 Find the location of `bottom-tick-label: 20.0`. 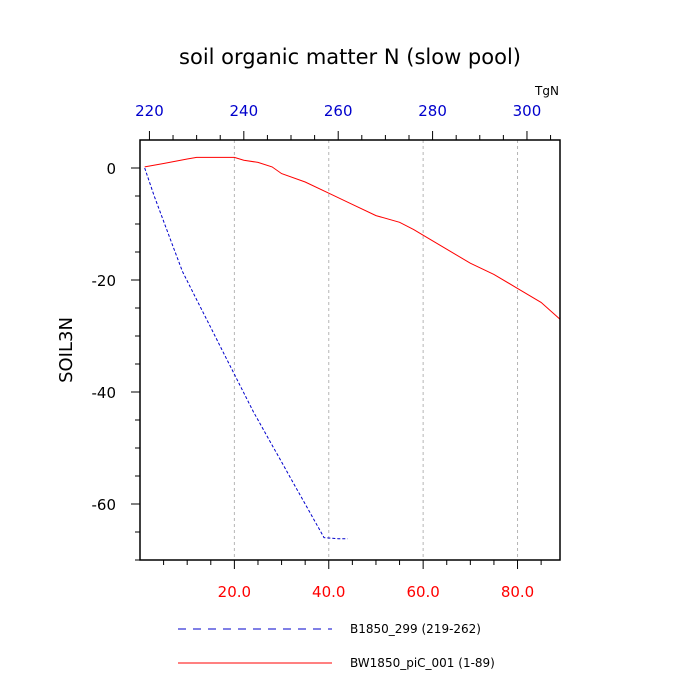

bottom-tick-label: 20.0 is located at coordinates (234, 592).